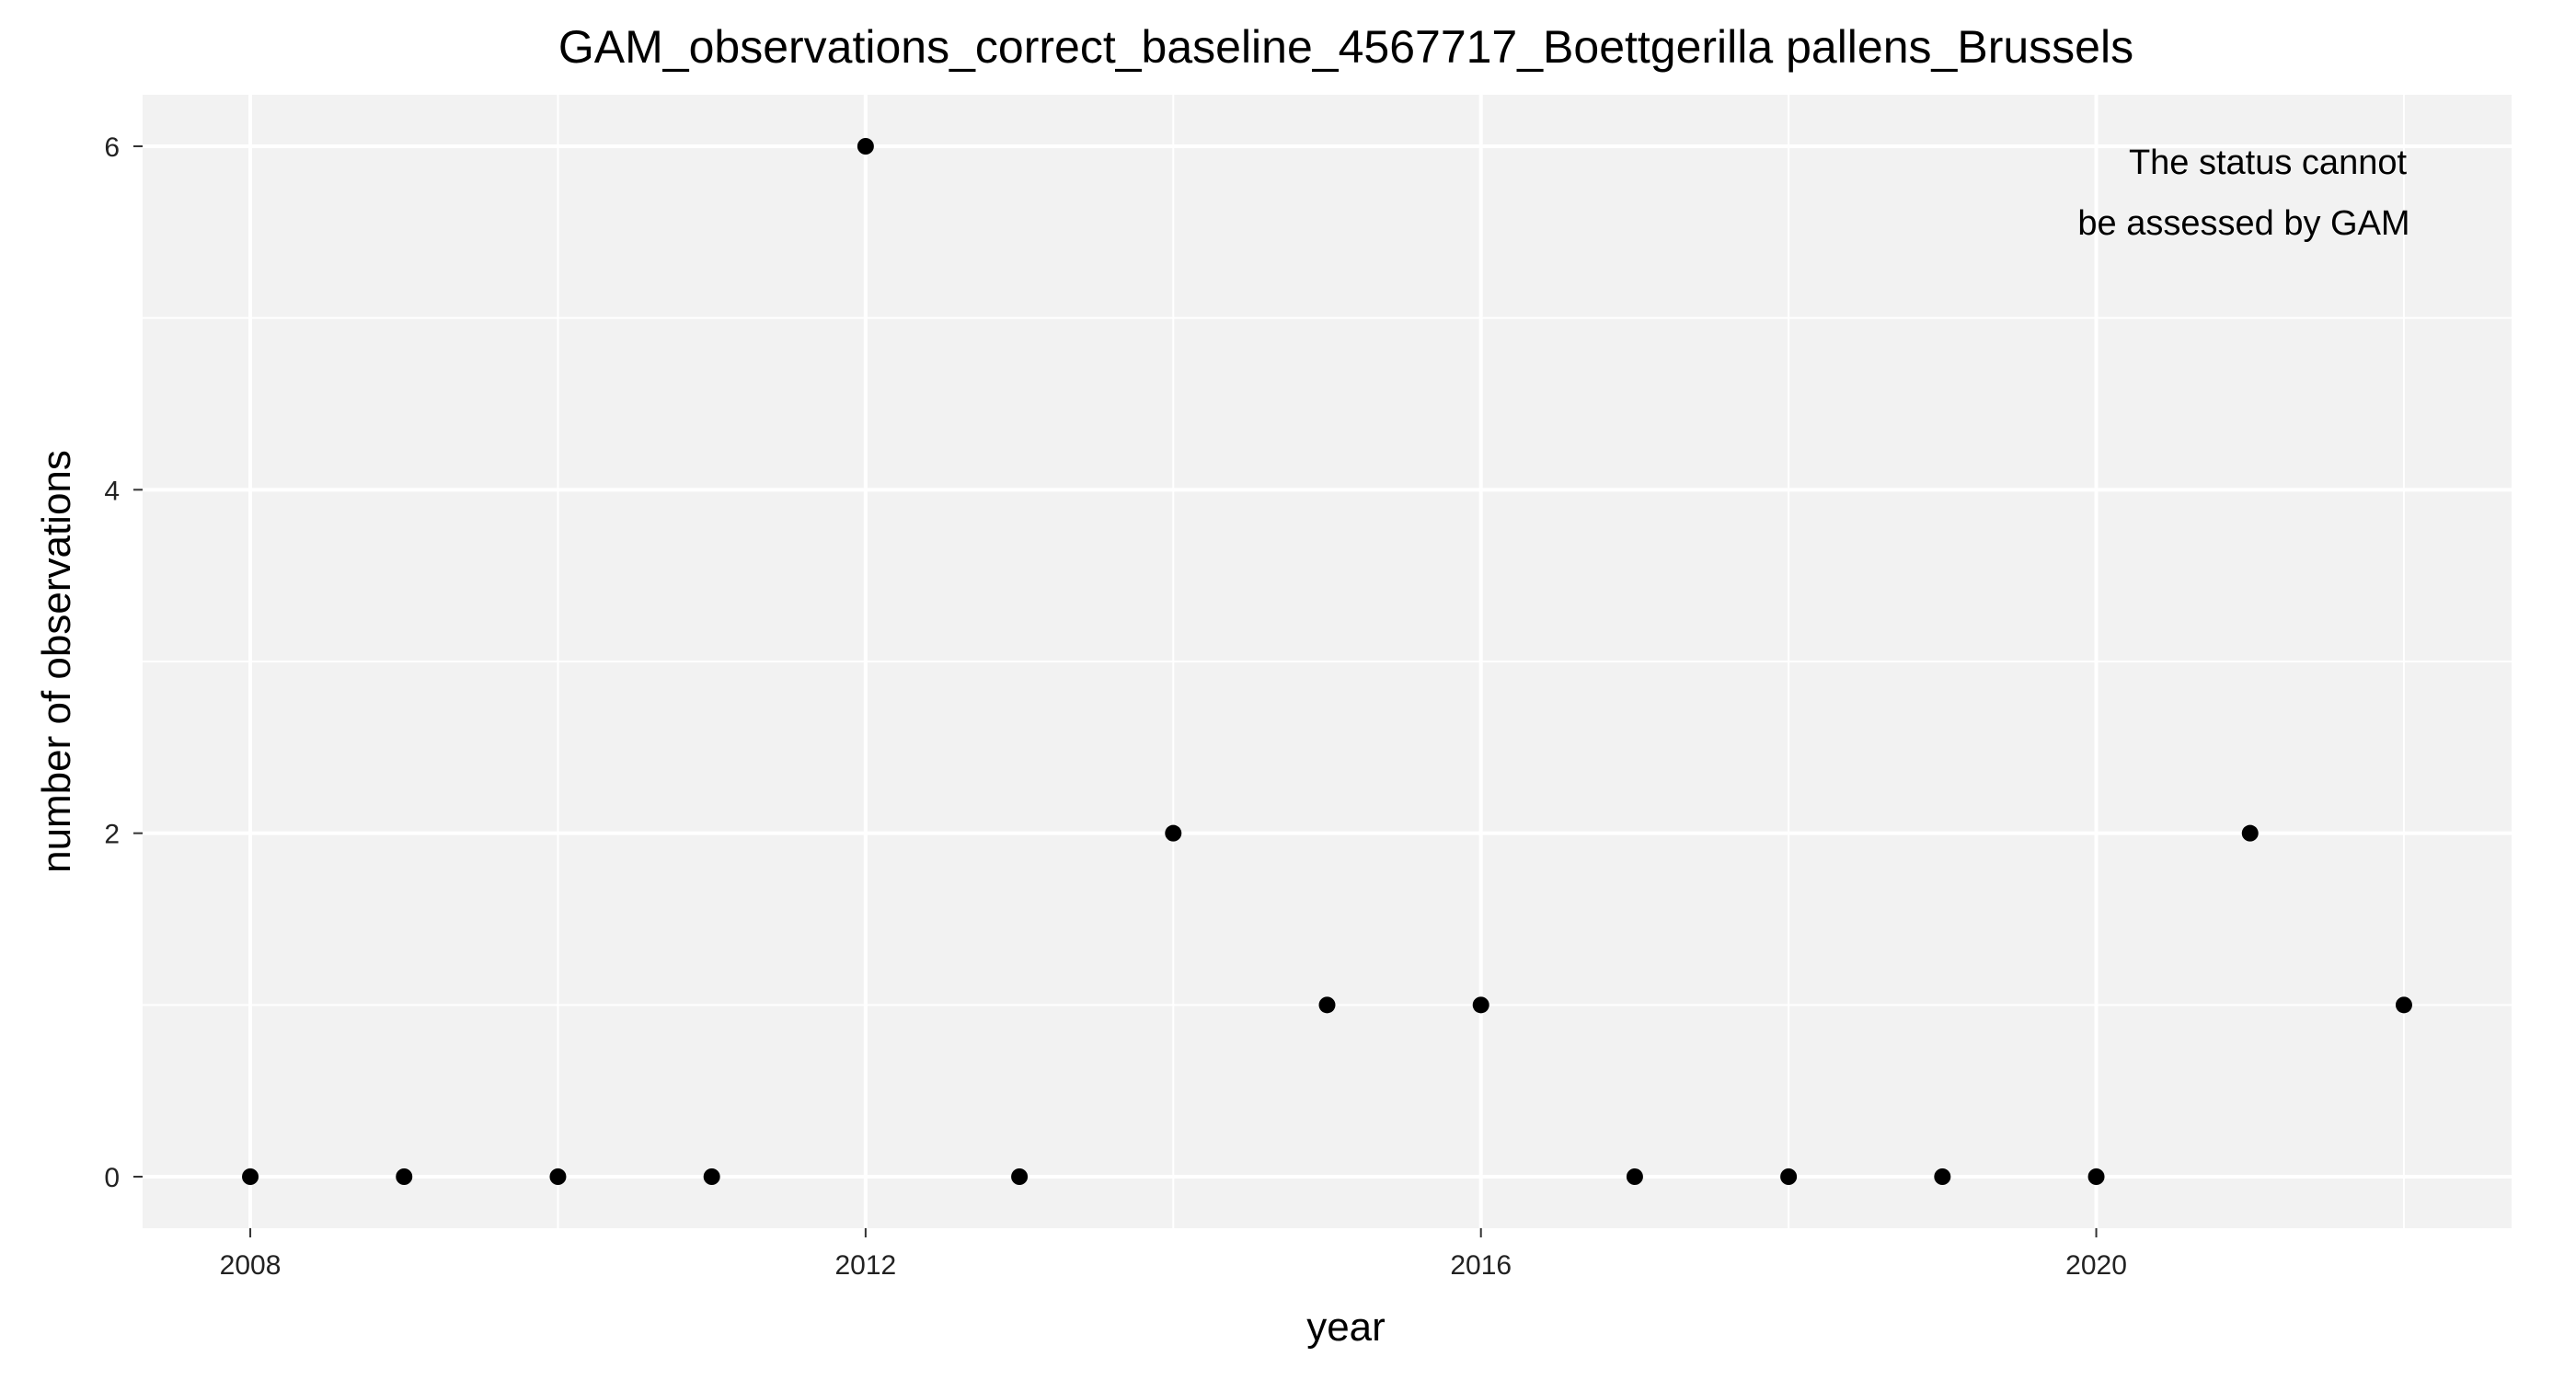 The image size is (2576, 1380). What do you see at coordinates (1481, 1265) in the screenshot?
I see `x-tick-label: 2016` at bounding box center [1481, 1265].